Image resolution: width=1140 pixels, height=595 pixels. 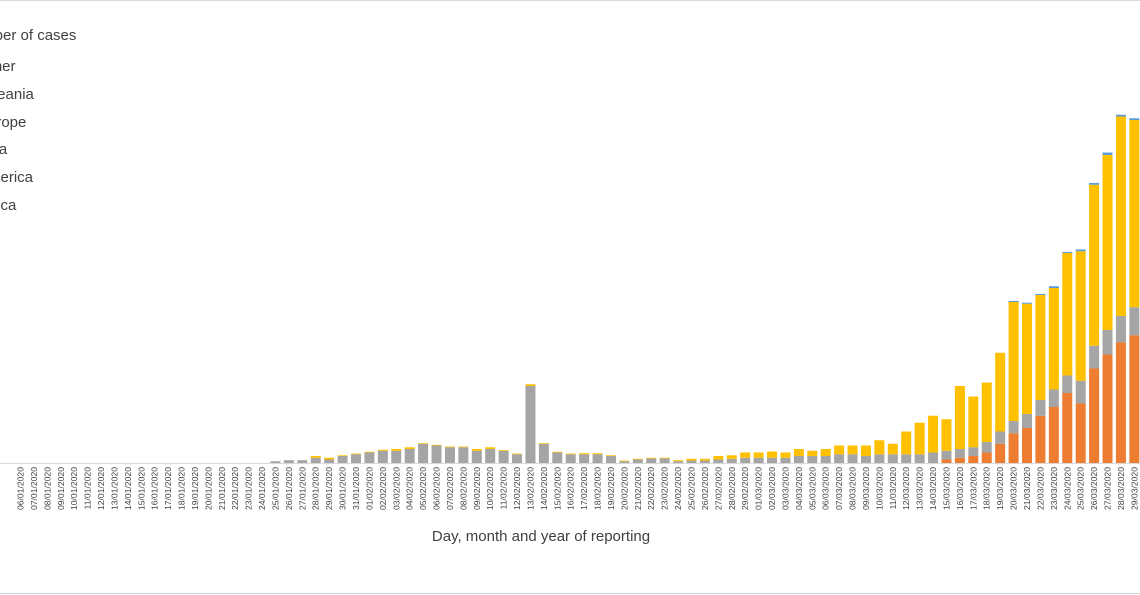 I want to click on legend-label: America, so click(x=17, y=178).